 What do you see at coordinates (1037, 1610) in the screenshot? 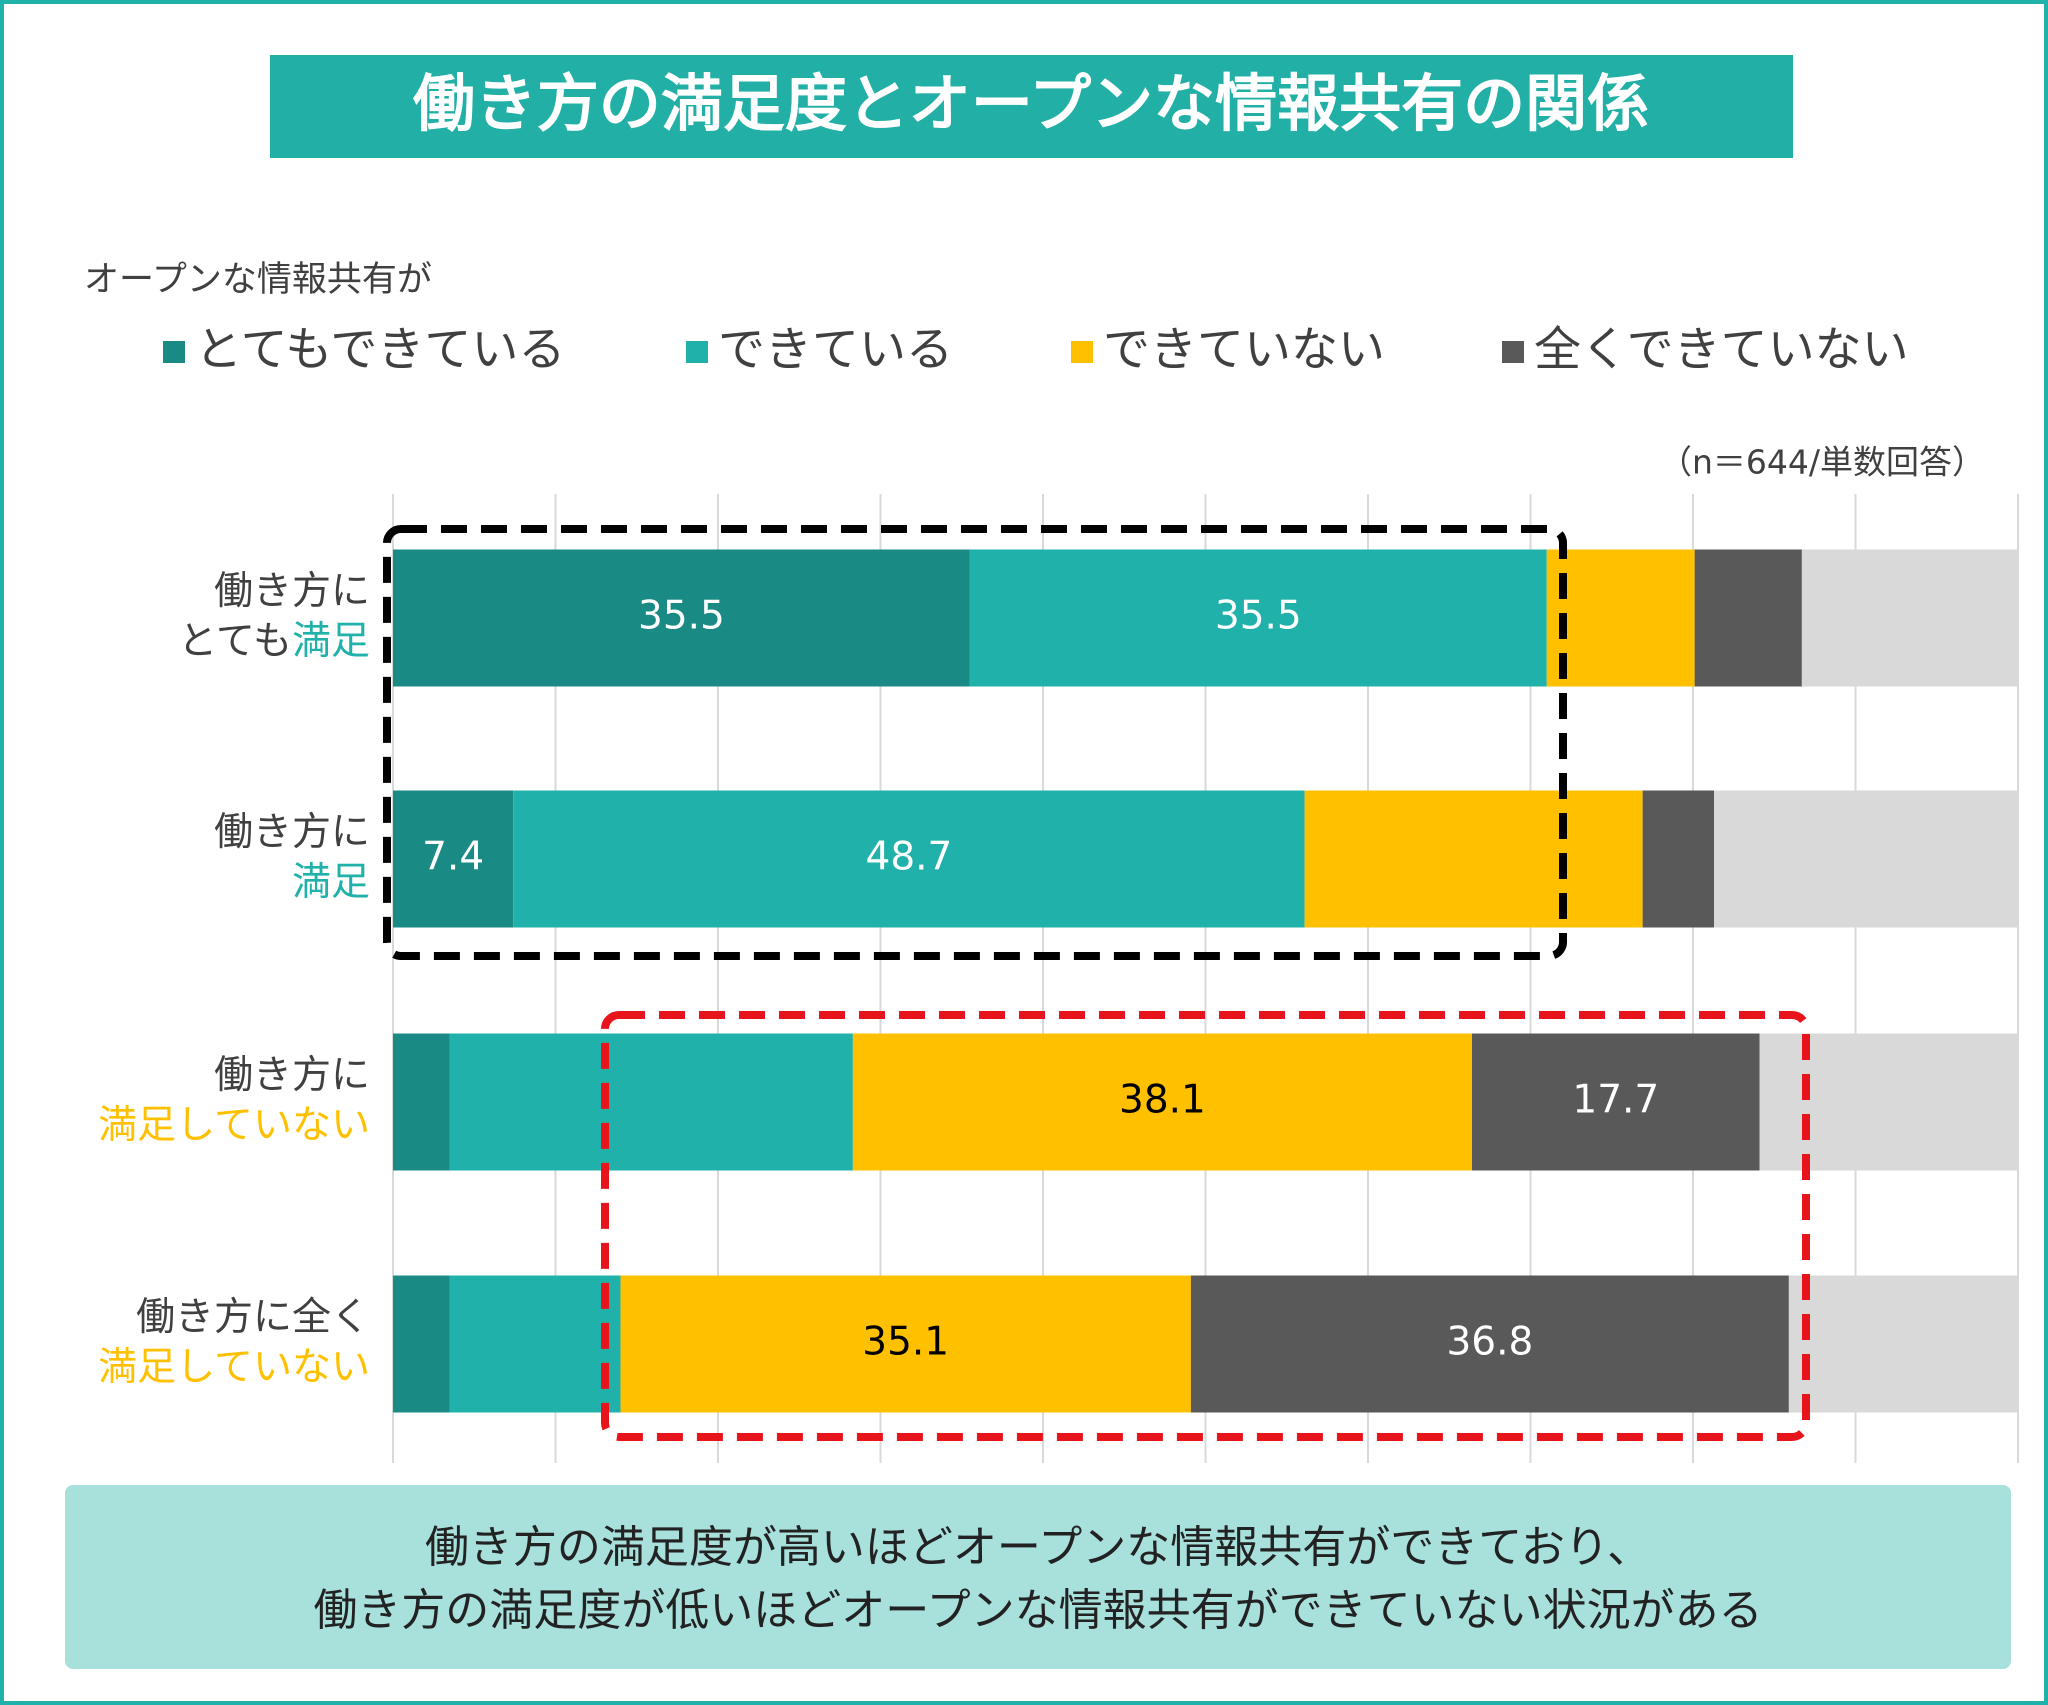
I see `conclusion-line: 働き方の満足度が低いほどオープンな情報共有ができていない状況がある` at bounding box center [1037, 1610].